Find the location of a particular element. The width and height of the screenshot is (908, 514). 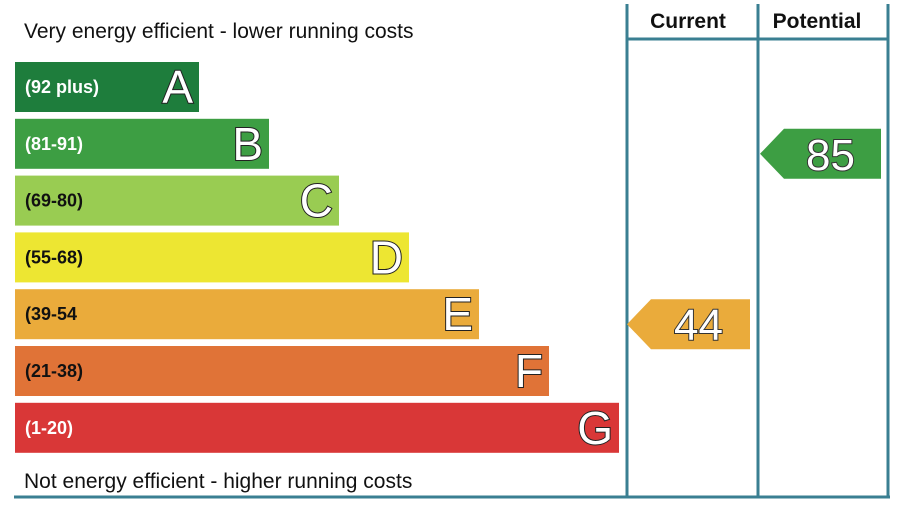

band-f-letter: F is located at coordinates (529, 371).